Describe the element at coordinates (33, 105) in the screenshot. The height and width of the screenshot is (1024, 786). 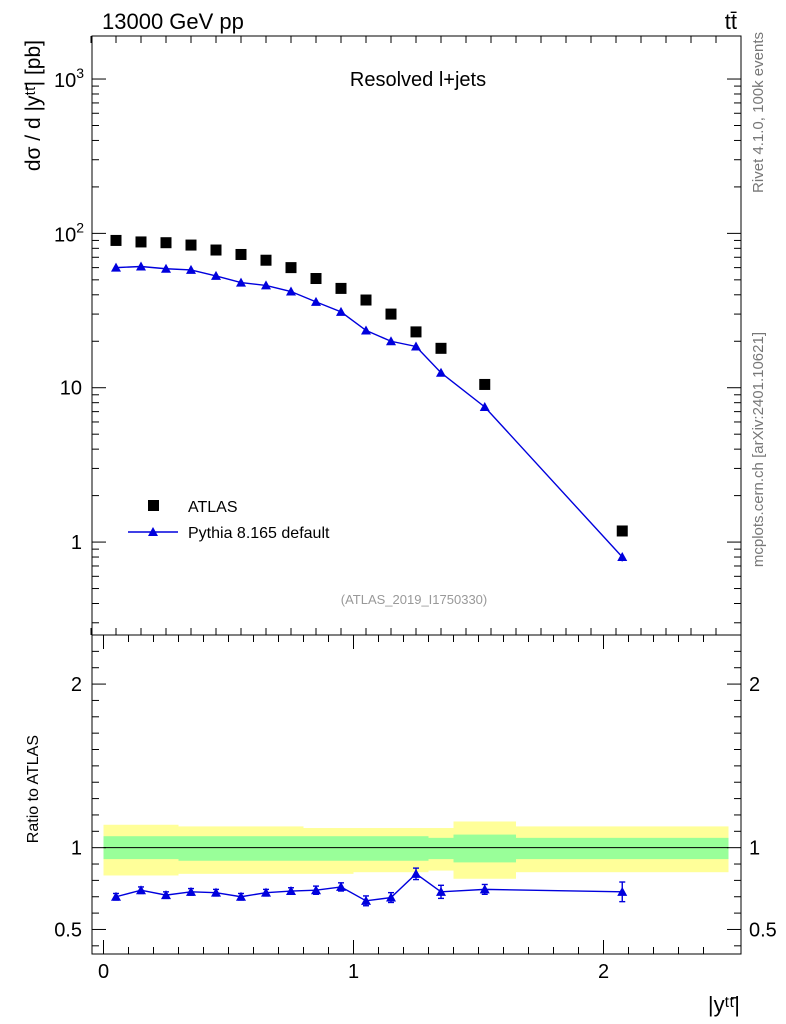
I see `main-y-axis-label: dσ / d |yᵗᵗ̄| [pb]` at that location.